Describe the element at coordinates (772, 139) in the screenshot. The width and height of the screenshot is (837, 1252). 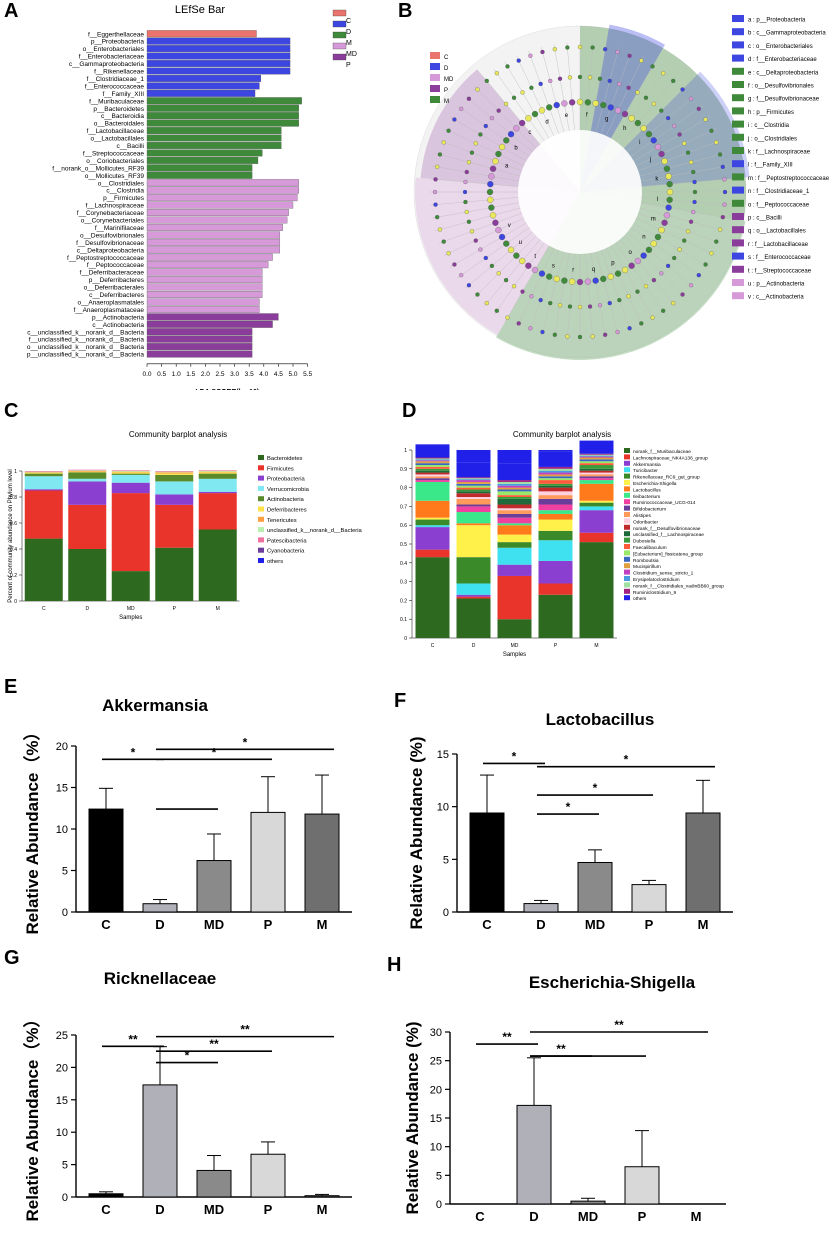
I see `clade-key-label: j : o__Clostridiales` at that location.